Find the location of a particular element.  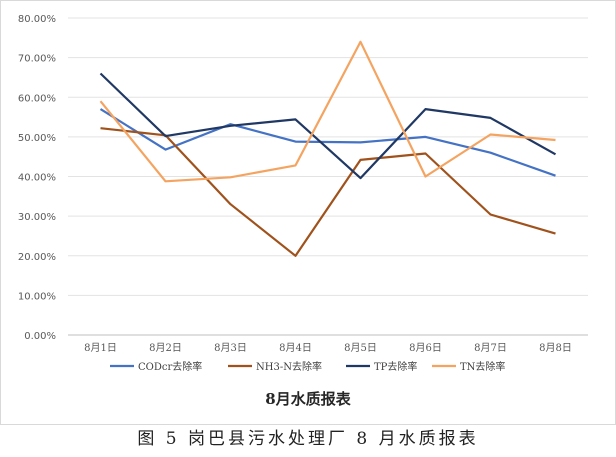

y-tick-label: 0.00% is located at coordinates (40, 336).